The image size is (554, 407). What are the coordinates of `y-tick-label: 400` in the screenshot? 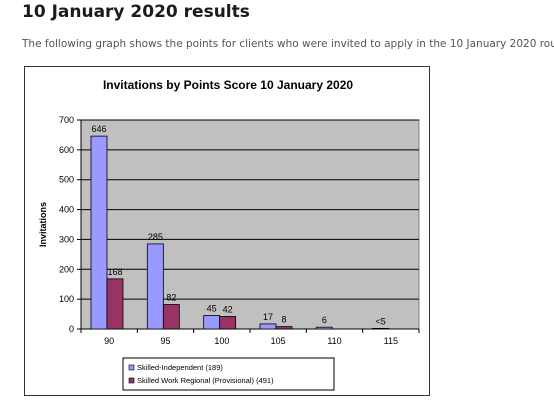 It's located at (66, 210).